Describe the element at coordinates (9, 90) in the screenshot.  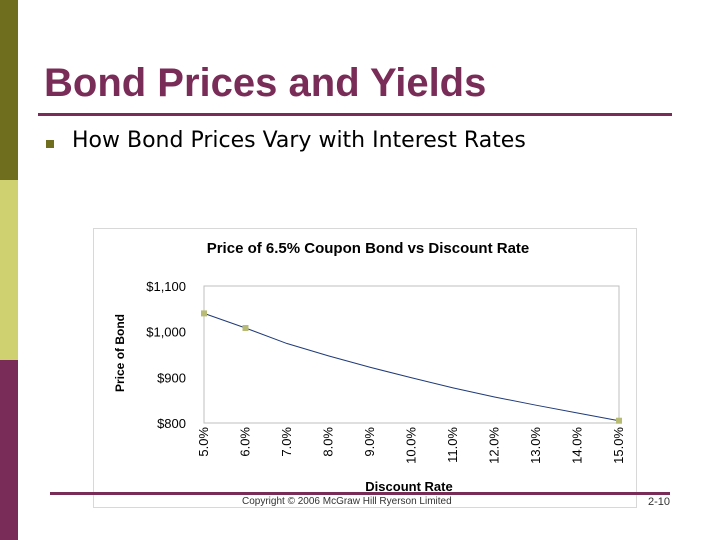
I see `sidebar-top-bar` at that location.